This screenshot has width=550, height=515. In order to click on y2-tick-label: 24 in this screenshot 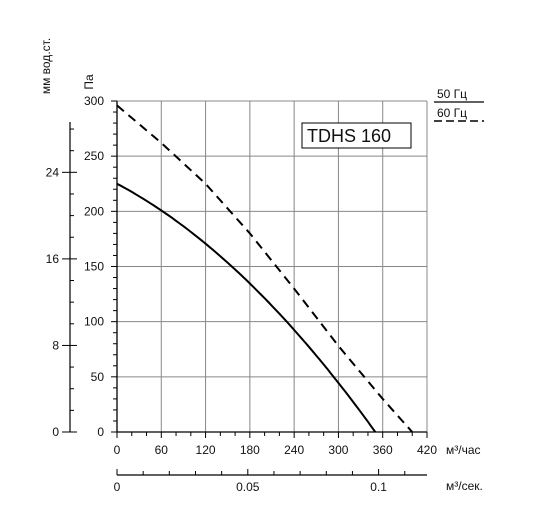, I will do `click(53, 172)`.